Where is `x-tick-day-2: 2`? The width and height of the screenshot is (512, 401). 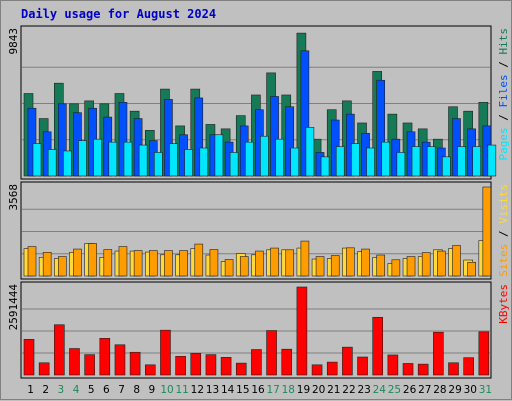 x-tick-day-2: 2 is located at coordinates (45, 390).